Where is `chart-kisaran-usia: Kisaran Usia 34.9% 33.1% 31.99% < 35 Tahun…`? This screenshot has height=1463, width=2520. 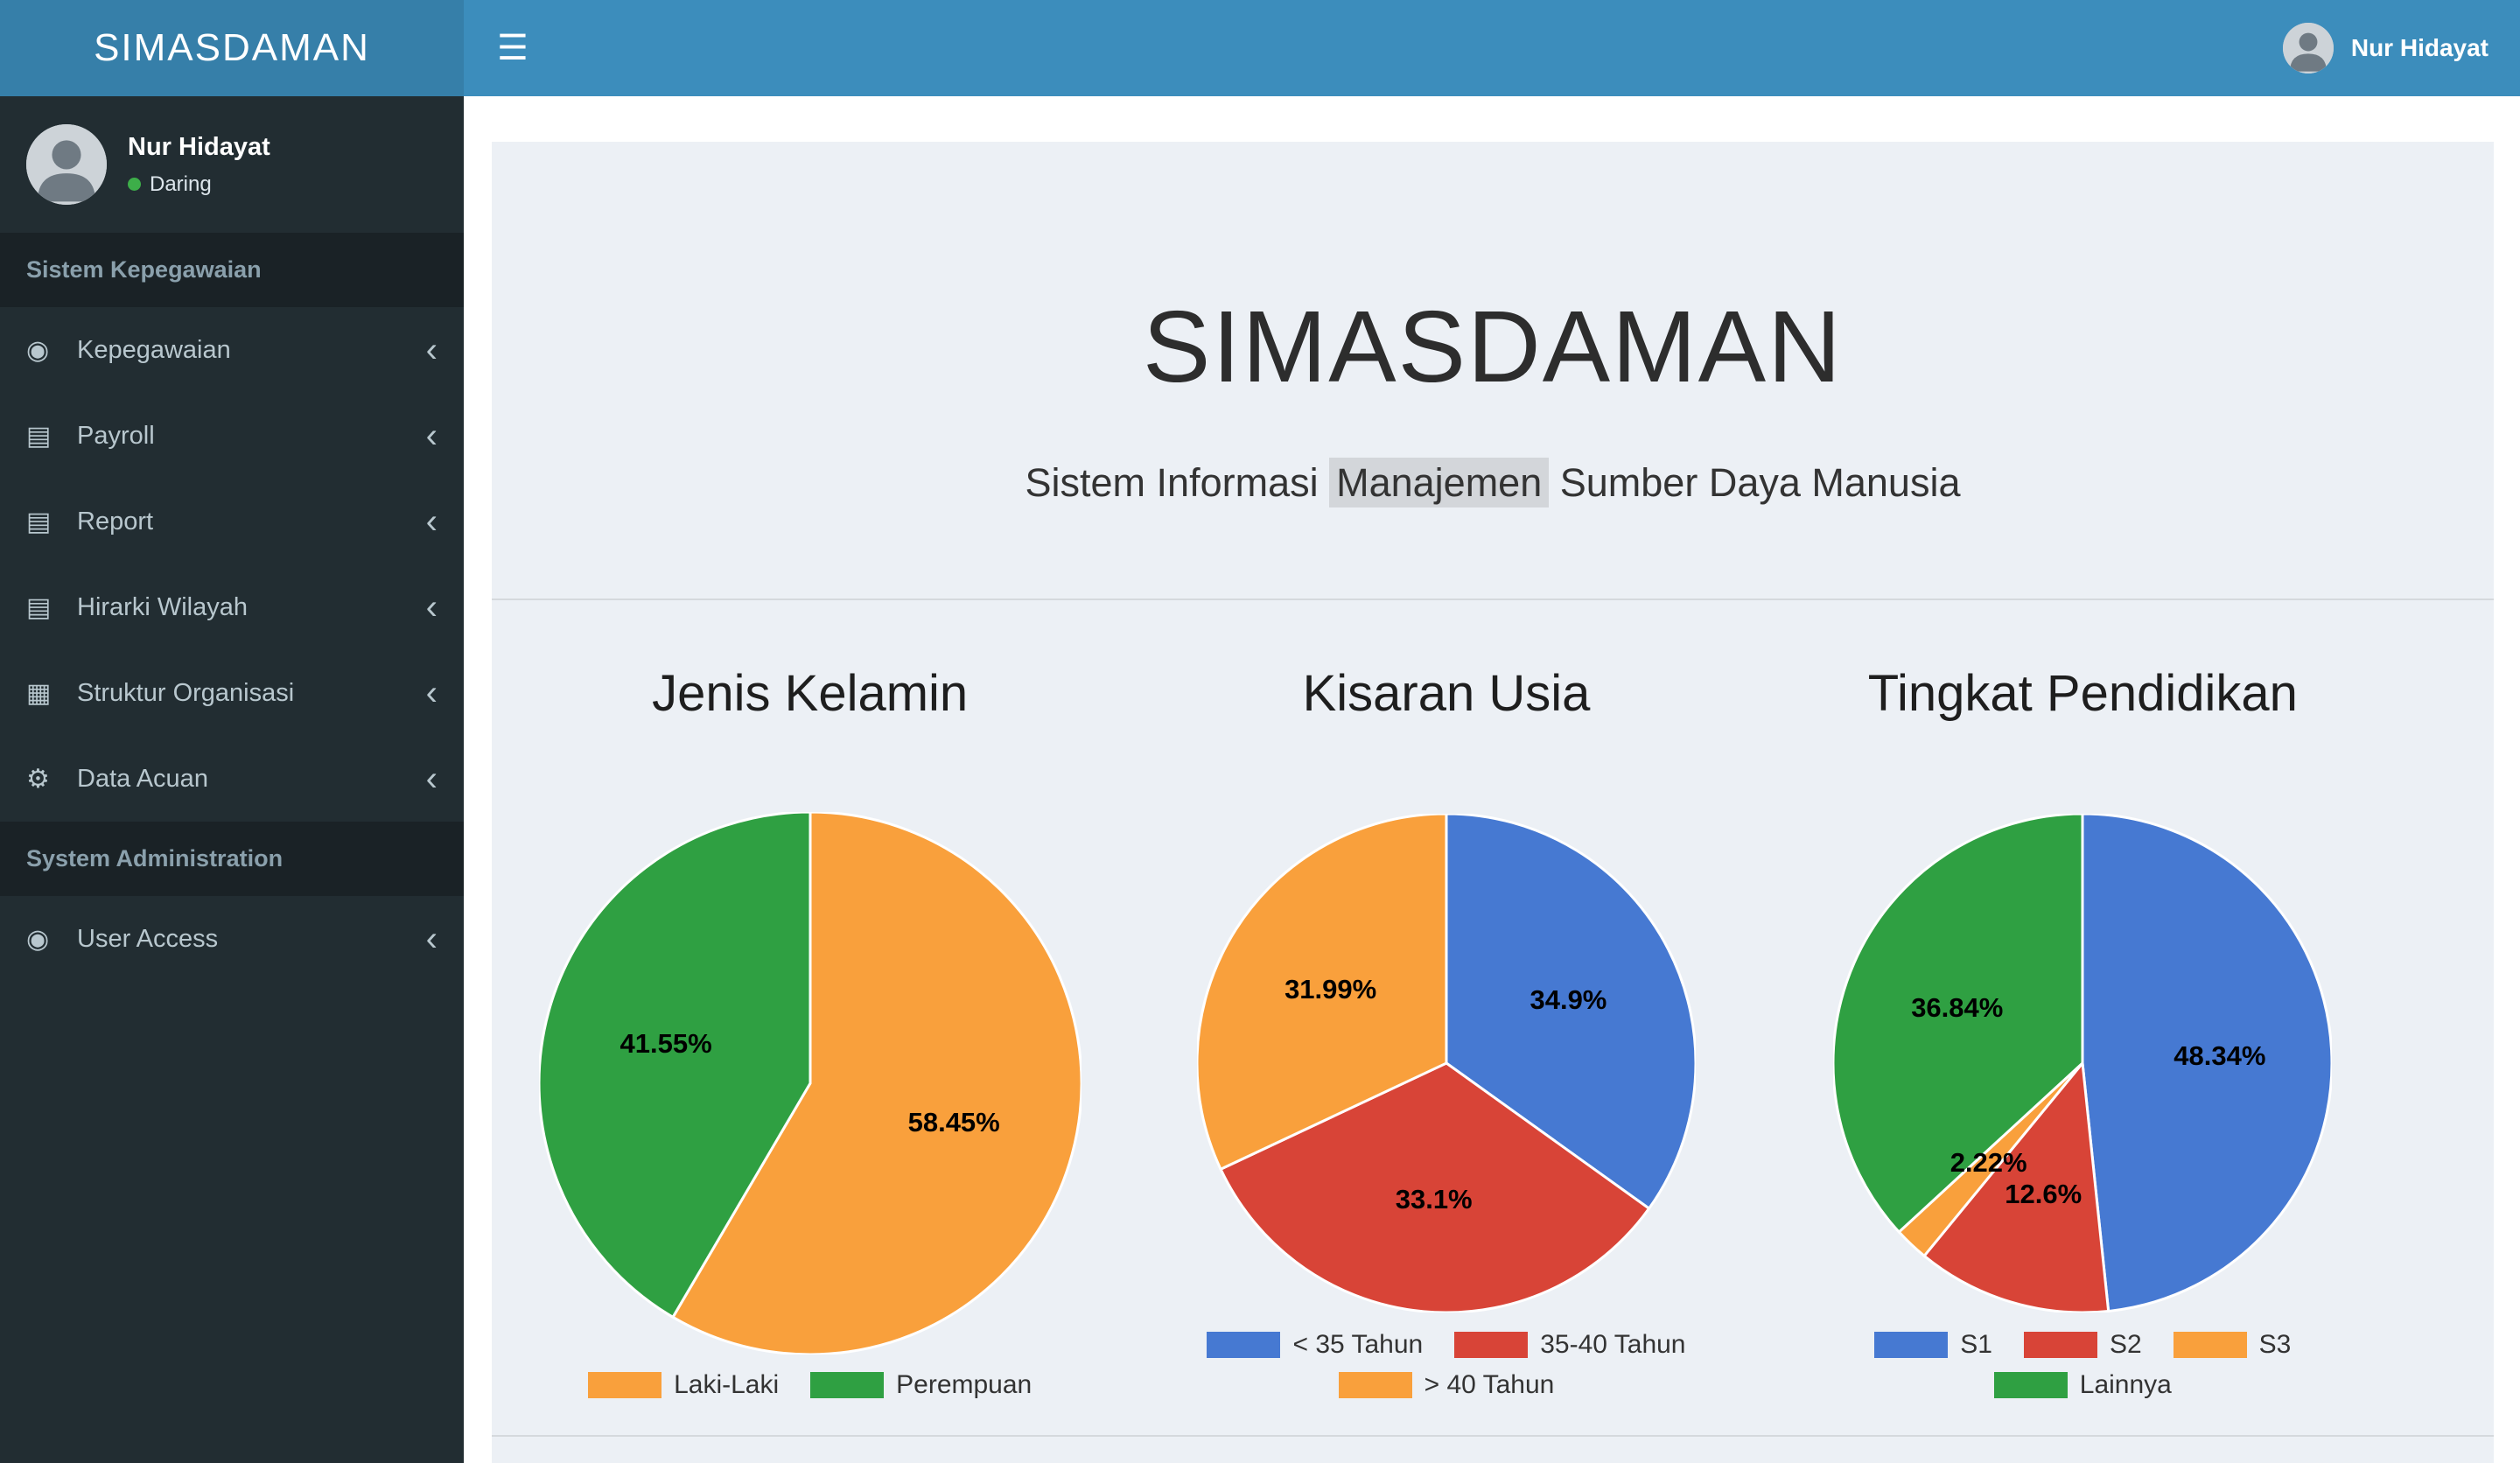
chart-kisaran-usia: Kisaran Usia 34.9% 33.1% 31.99% < 35 Tahun… is located at coordinates (1446, 1031).